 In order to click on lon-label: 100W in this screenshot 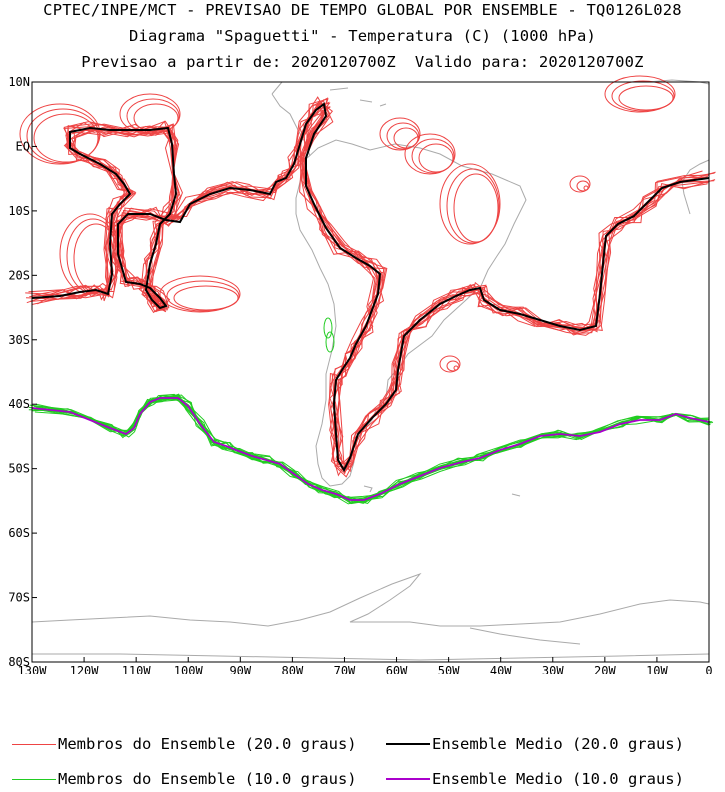, I will do `click(189, 669)`.